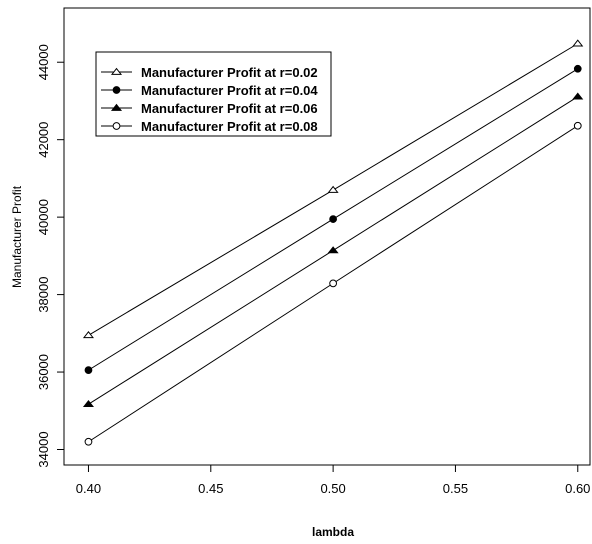 This screenshot has height=544, width=592. What do you see at coordinates (50, 256) in the screenshot?
I see `y-axis: 34000 36000 38000 40000 42000 44000` at bounding box center [50, 256].